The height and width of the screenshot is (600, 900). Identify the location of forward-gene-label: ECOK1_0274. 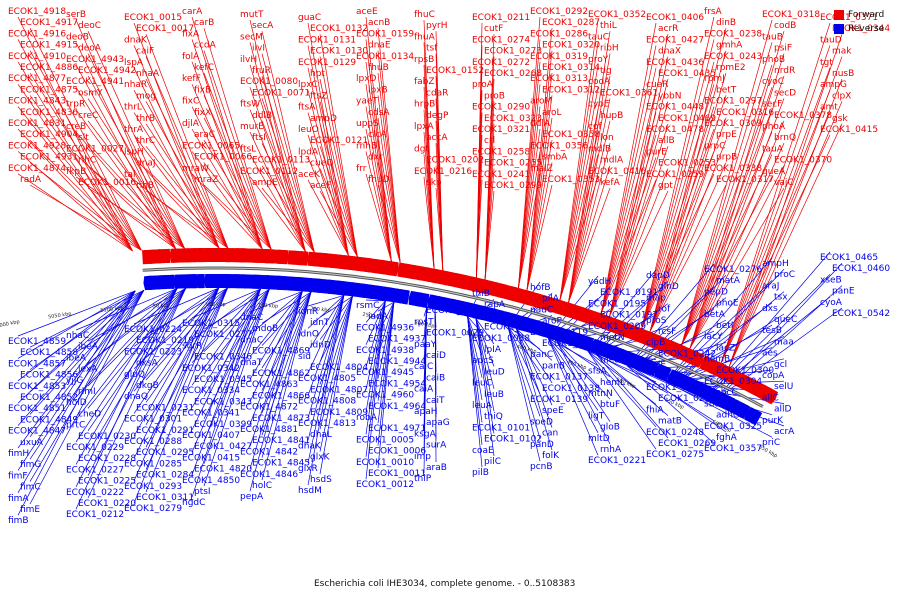
(501, 40).